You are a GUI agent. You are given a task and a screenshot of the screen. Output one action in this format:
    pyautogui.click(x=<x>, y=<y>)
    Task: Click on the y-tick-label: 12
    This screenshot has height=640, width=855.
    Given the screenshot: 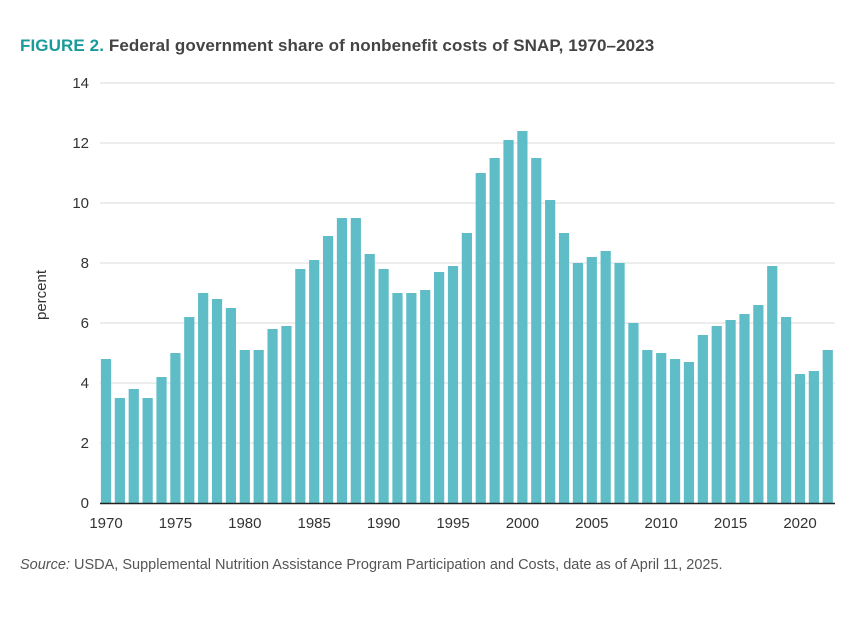 What is the action you would take?
    pyautogui.click(x=80, y=143)
    